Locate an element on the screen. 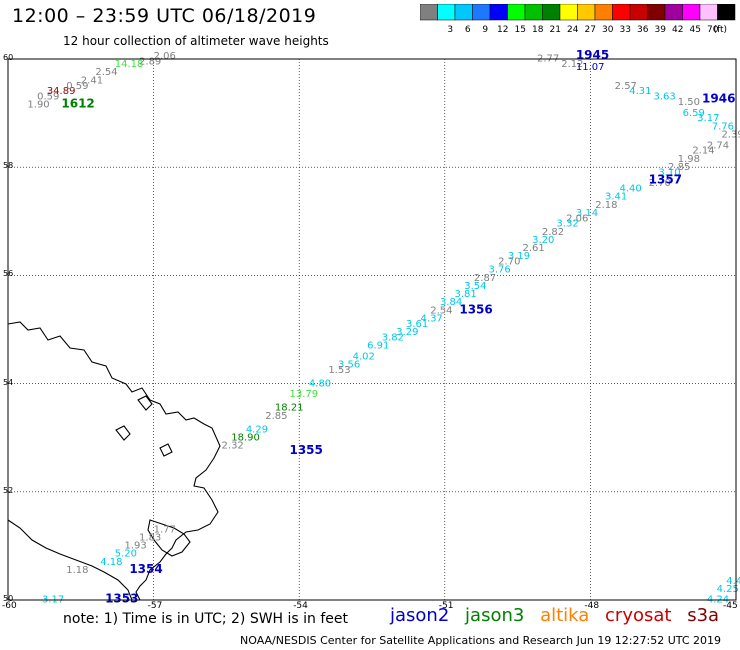 The image size is (740, 650). wave-height-value: 18.90 is located at coordinates (245, 437).